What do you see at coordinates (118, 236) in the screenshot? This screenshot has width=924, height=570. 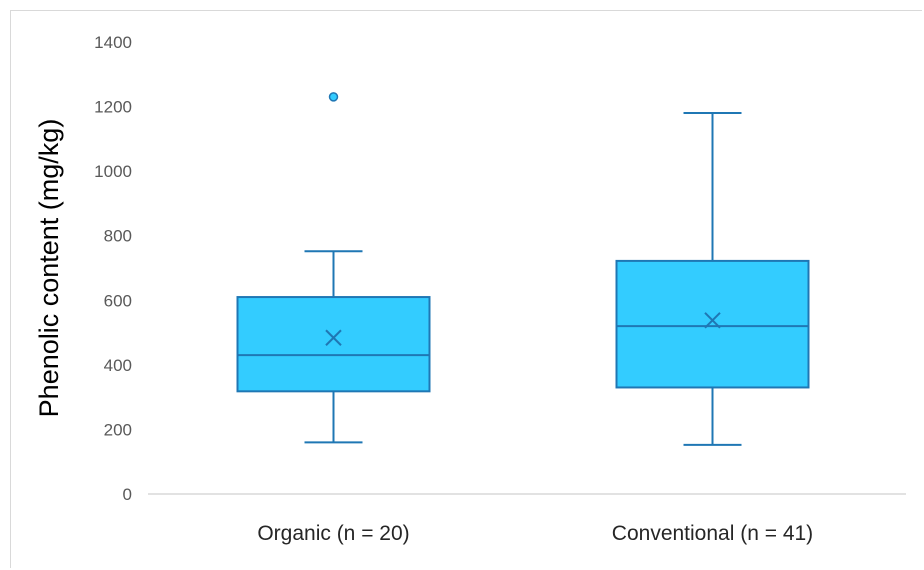 I see `y-tick-label: 800` at bounding box center [118, 236].